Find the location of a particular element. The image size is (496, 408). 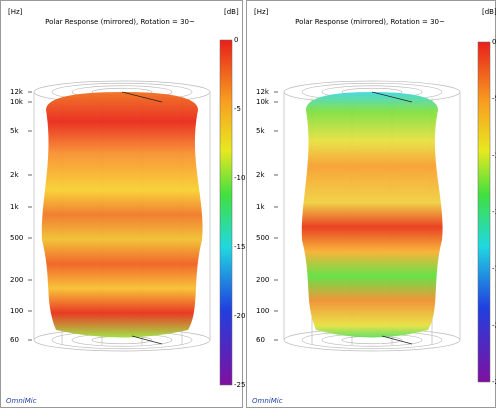

colorbar-label: -25 is located at coordinates (239, 385).